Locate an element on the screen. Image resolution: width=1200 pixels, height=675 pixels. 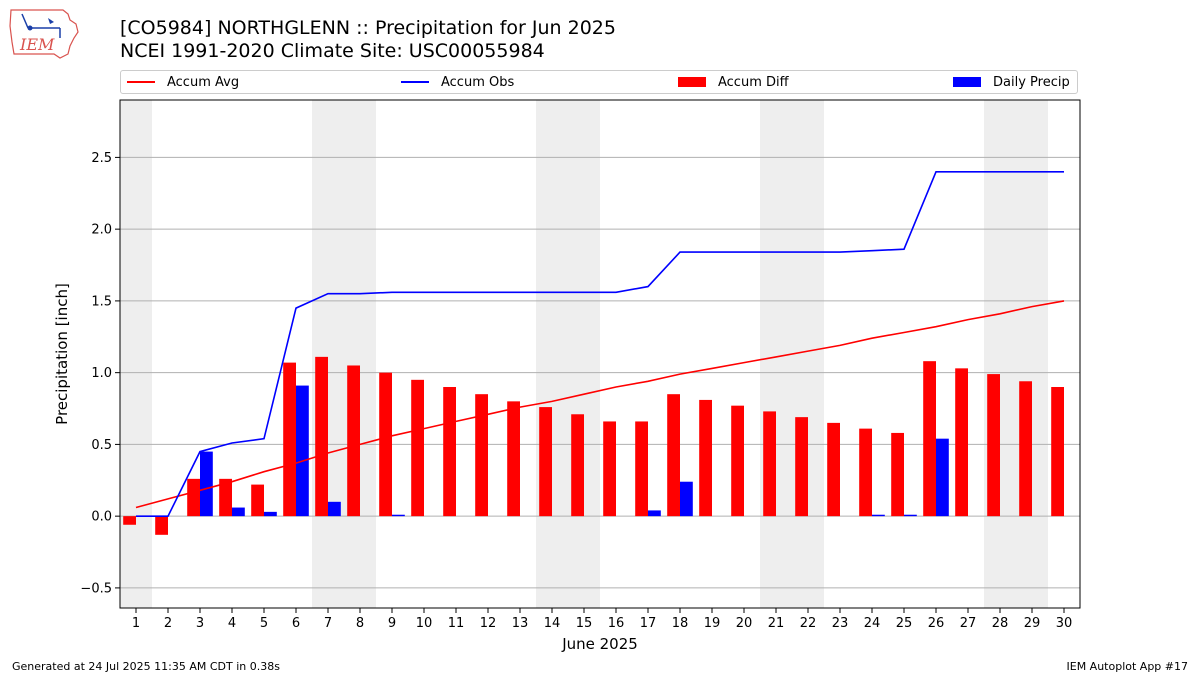
x-tick-label: 27 is located at coordinates (968, 623).